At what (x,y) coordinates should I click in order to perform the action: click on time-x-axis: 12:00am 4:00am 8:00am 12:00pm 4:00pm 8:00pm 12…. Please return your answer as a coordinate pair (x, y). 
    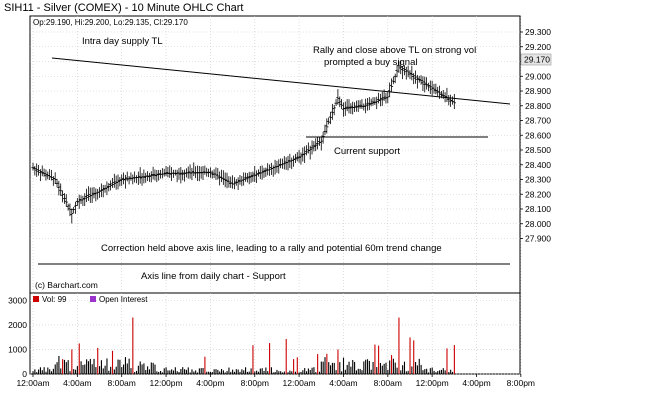
    Looking at the image, I should click on (275, 381).